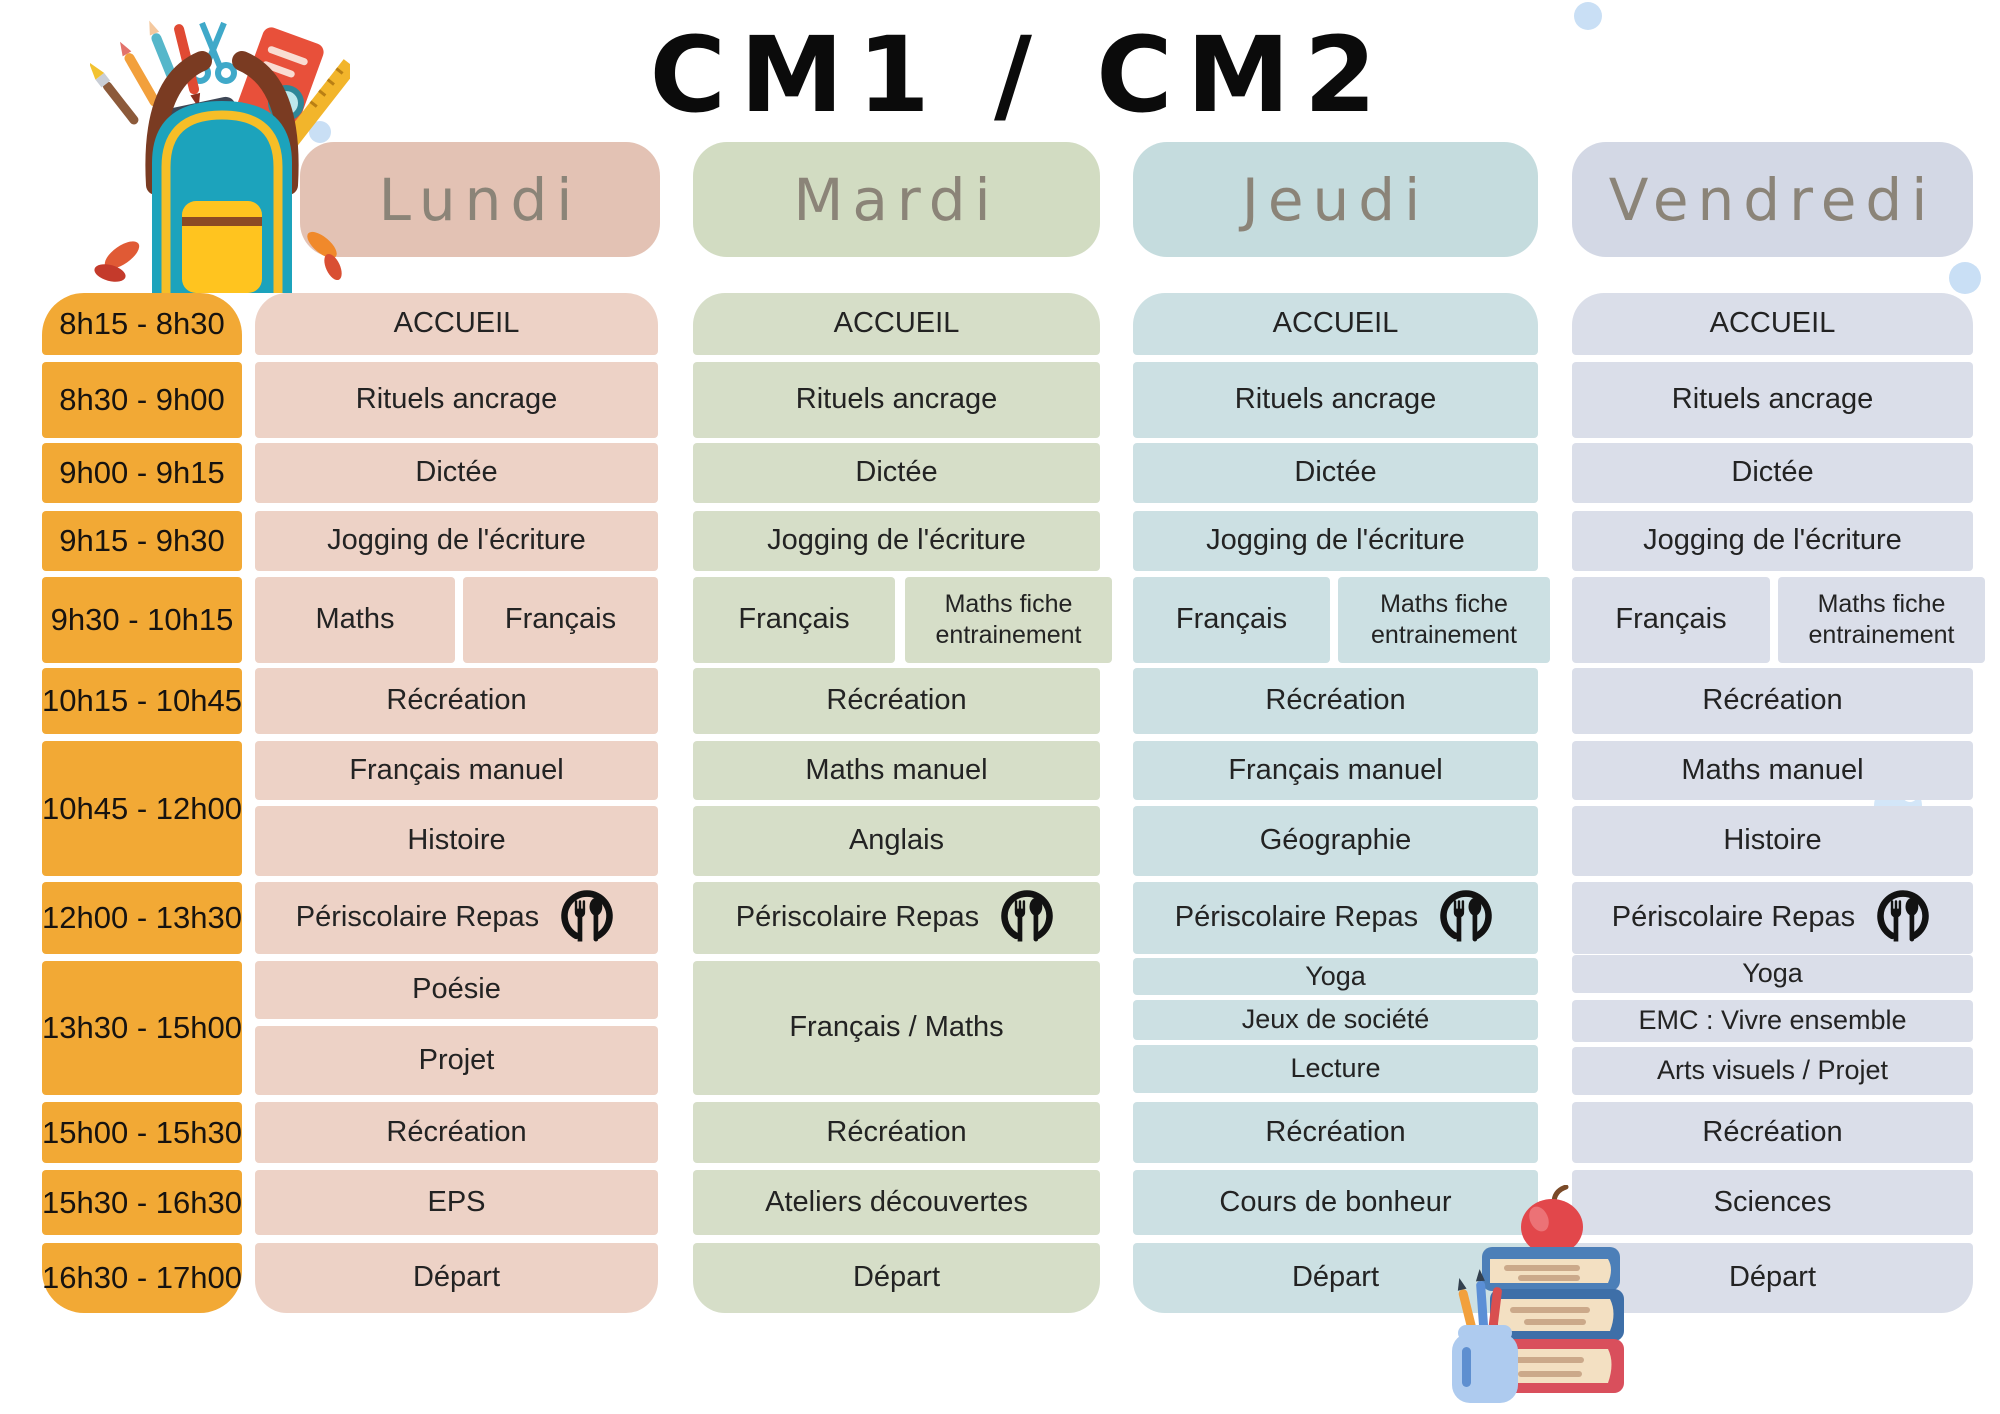 The height and width of the screenshot is (1414, 2000). Describe the element at coordinates (896, 199) in the screenshot. I see `day-header-mardi: Mardi` at that location.